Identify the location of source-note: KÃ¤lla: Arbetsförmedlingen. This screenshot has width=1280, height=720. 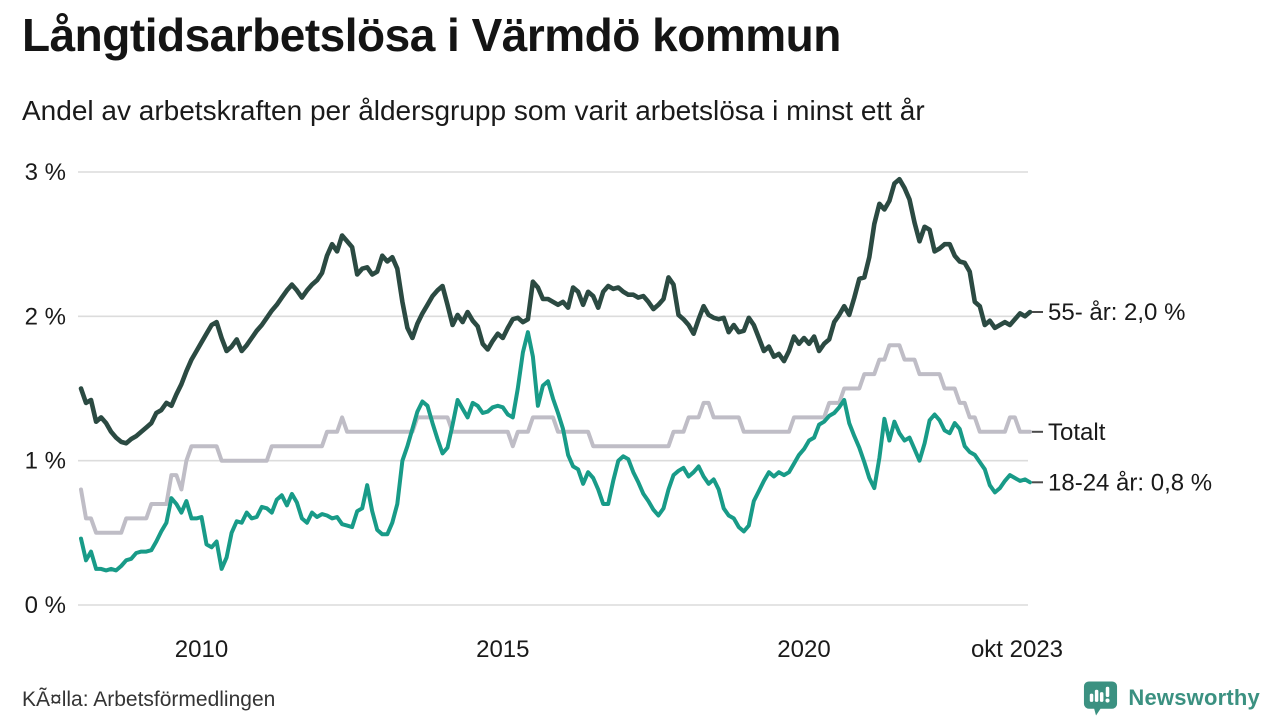
(149, 699).